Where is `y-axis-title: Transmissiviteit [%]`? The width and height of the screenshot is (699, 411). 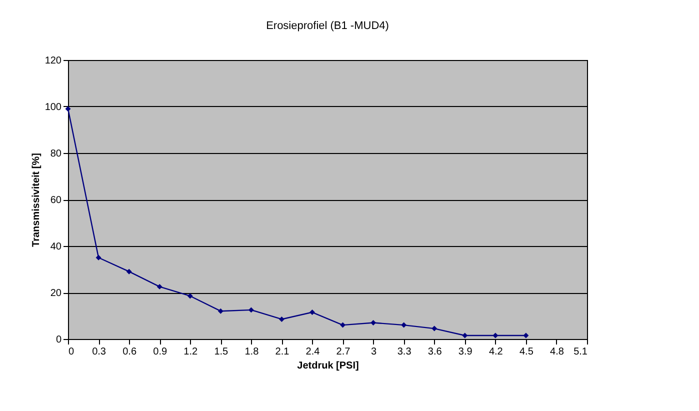
y-axis-title: Transmissiviteit [%] is located at coordinates (36, 200).